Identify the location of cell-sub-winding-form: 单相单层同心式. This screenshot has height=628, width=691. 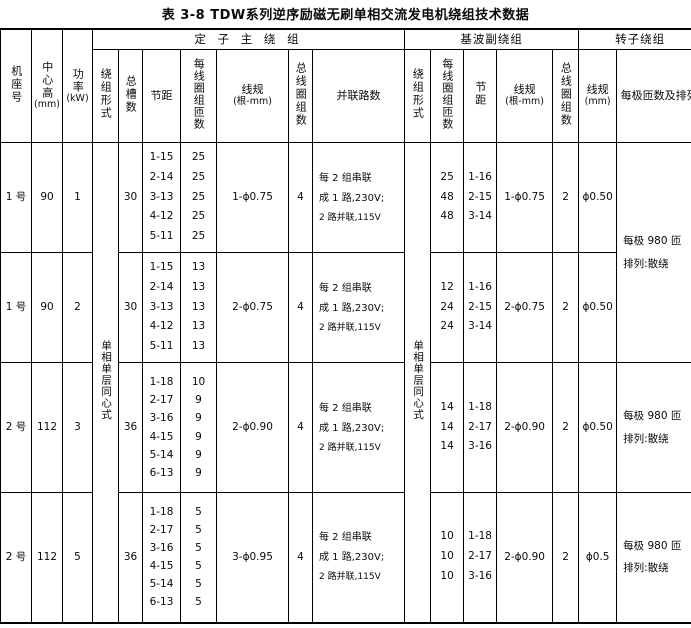
(418, 382).